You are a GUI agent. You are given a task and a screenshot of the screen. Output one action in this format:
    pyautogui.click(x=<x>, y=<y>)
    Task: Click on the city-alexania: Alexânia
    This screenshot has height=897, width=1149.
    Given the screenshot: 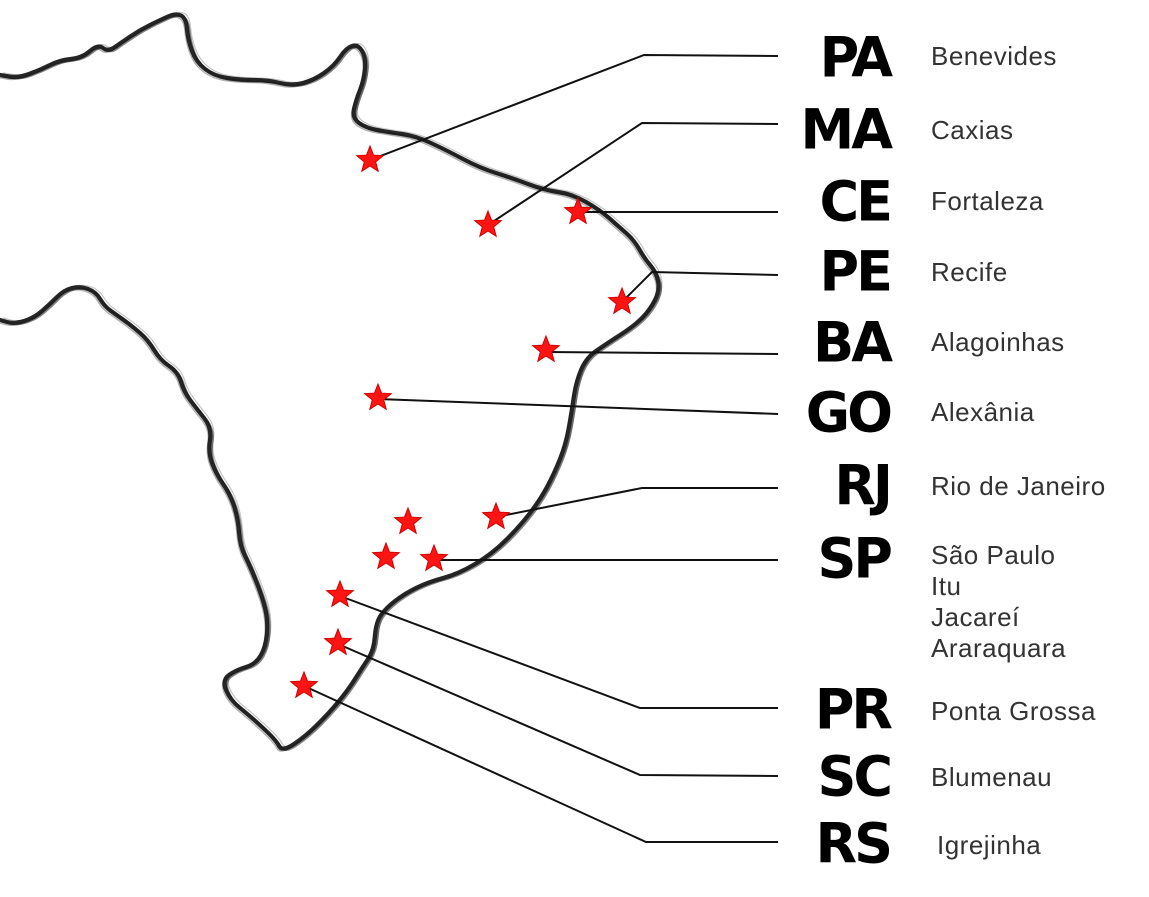 What is the action you would take?
    pyautogui.click(x=983, y=412)
    